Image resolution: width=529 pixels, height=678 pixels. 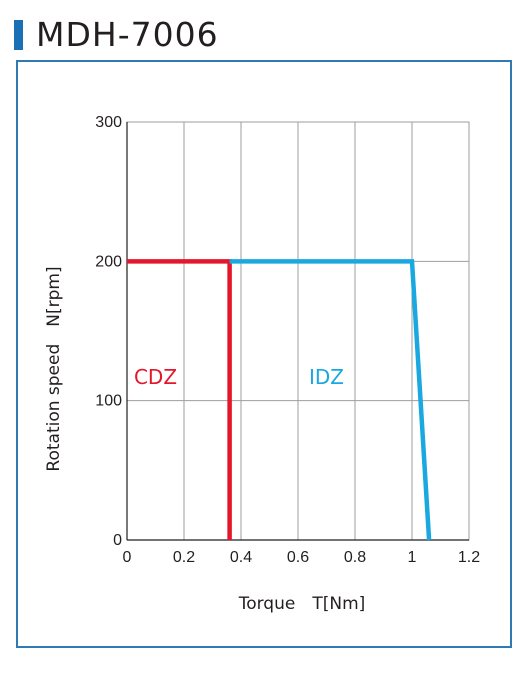 I want to click on series-label-idz: IDZ, so click(x=326, y=377).